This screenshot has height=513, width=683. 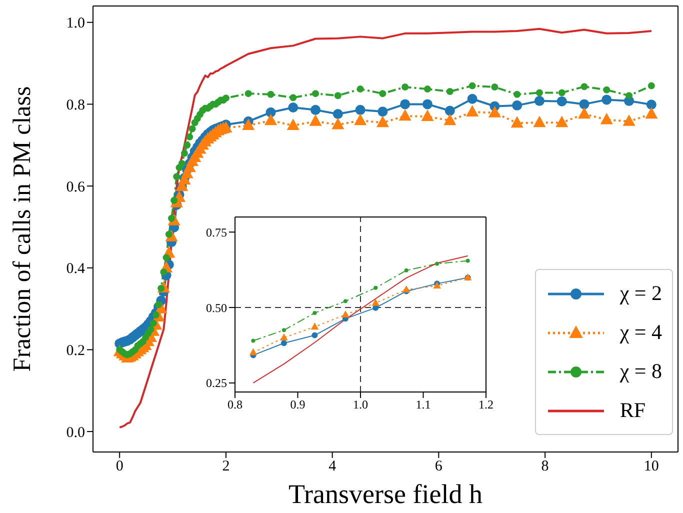 What do you see at coordinates (75, 351) in the screenshot?
I see `y-tick-label: 0.2` at bounding box center [75, 351].